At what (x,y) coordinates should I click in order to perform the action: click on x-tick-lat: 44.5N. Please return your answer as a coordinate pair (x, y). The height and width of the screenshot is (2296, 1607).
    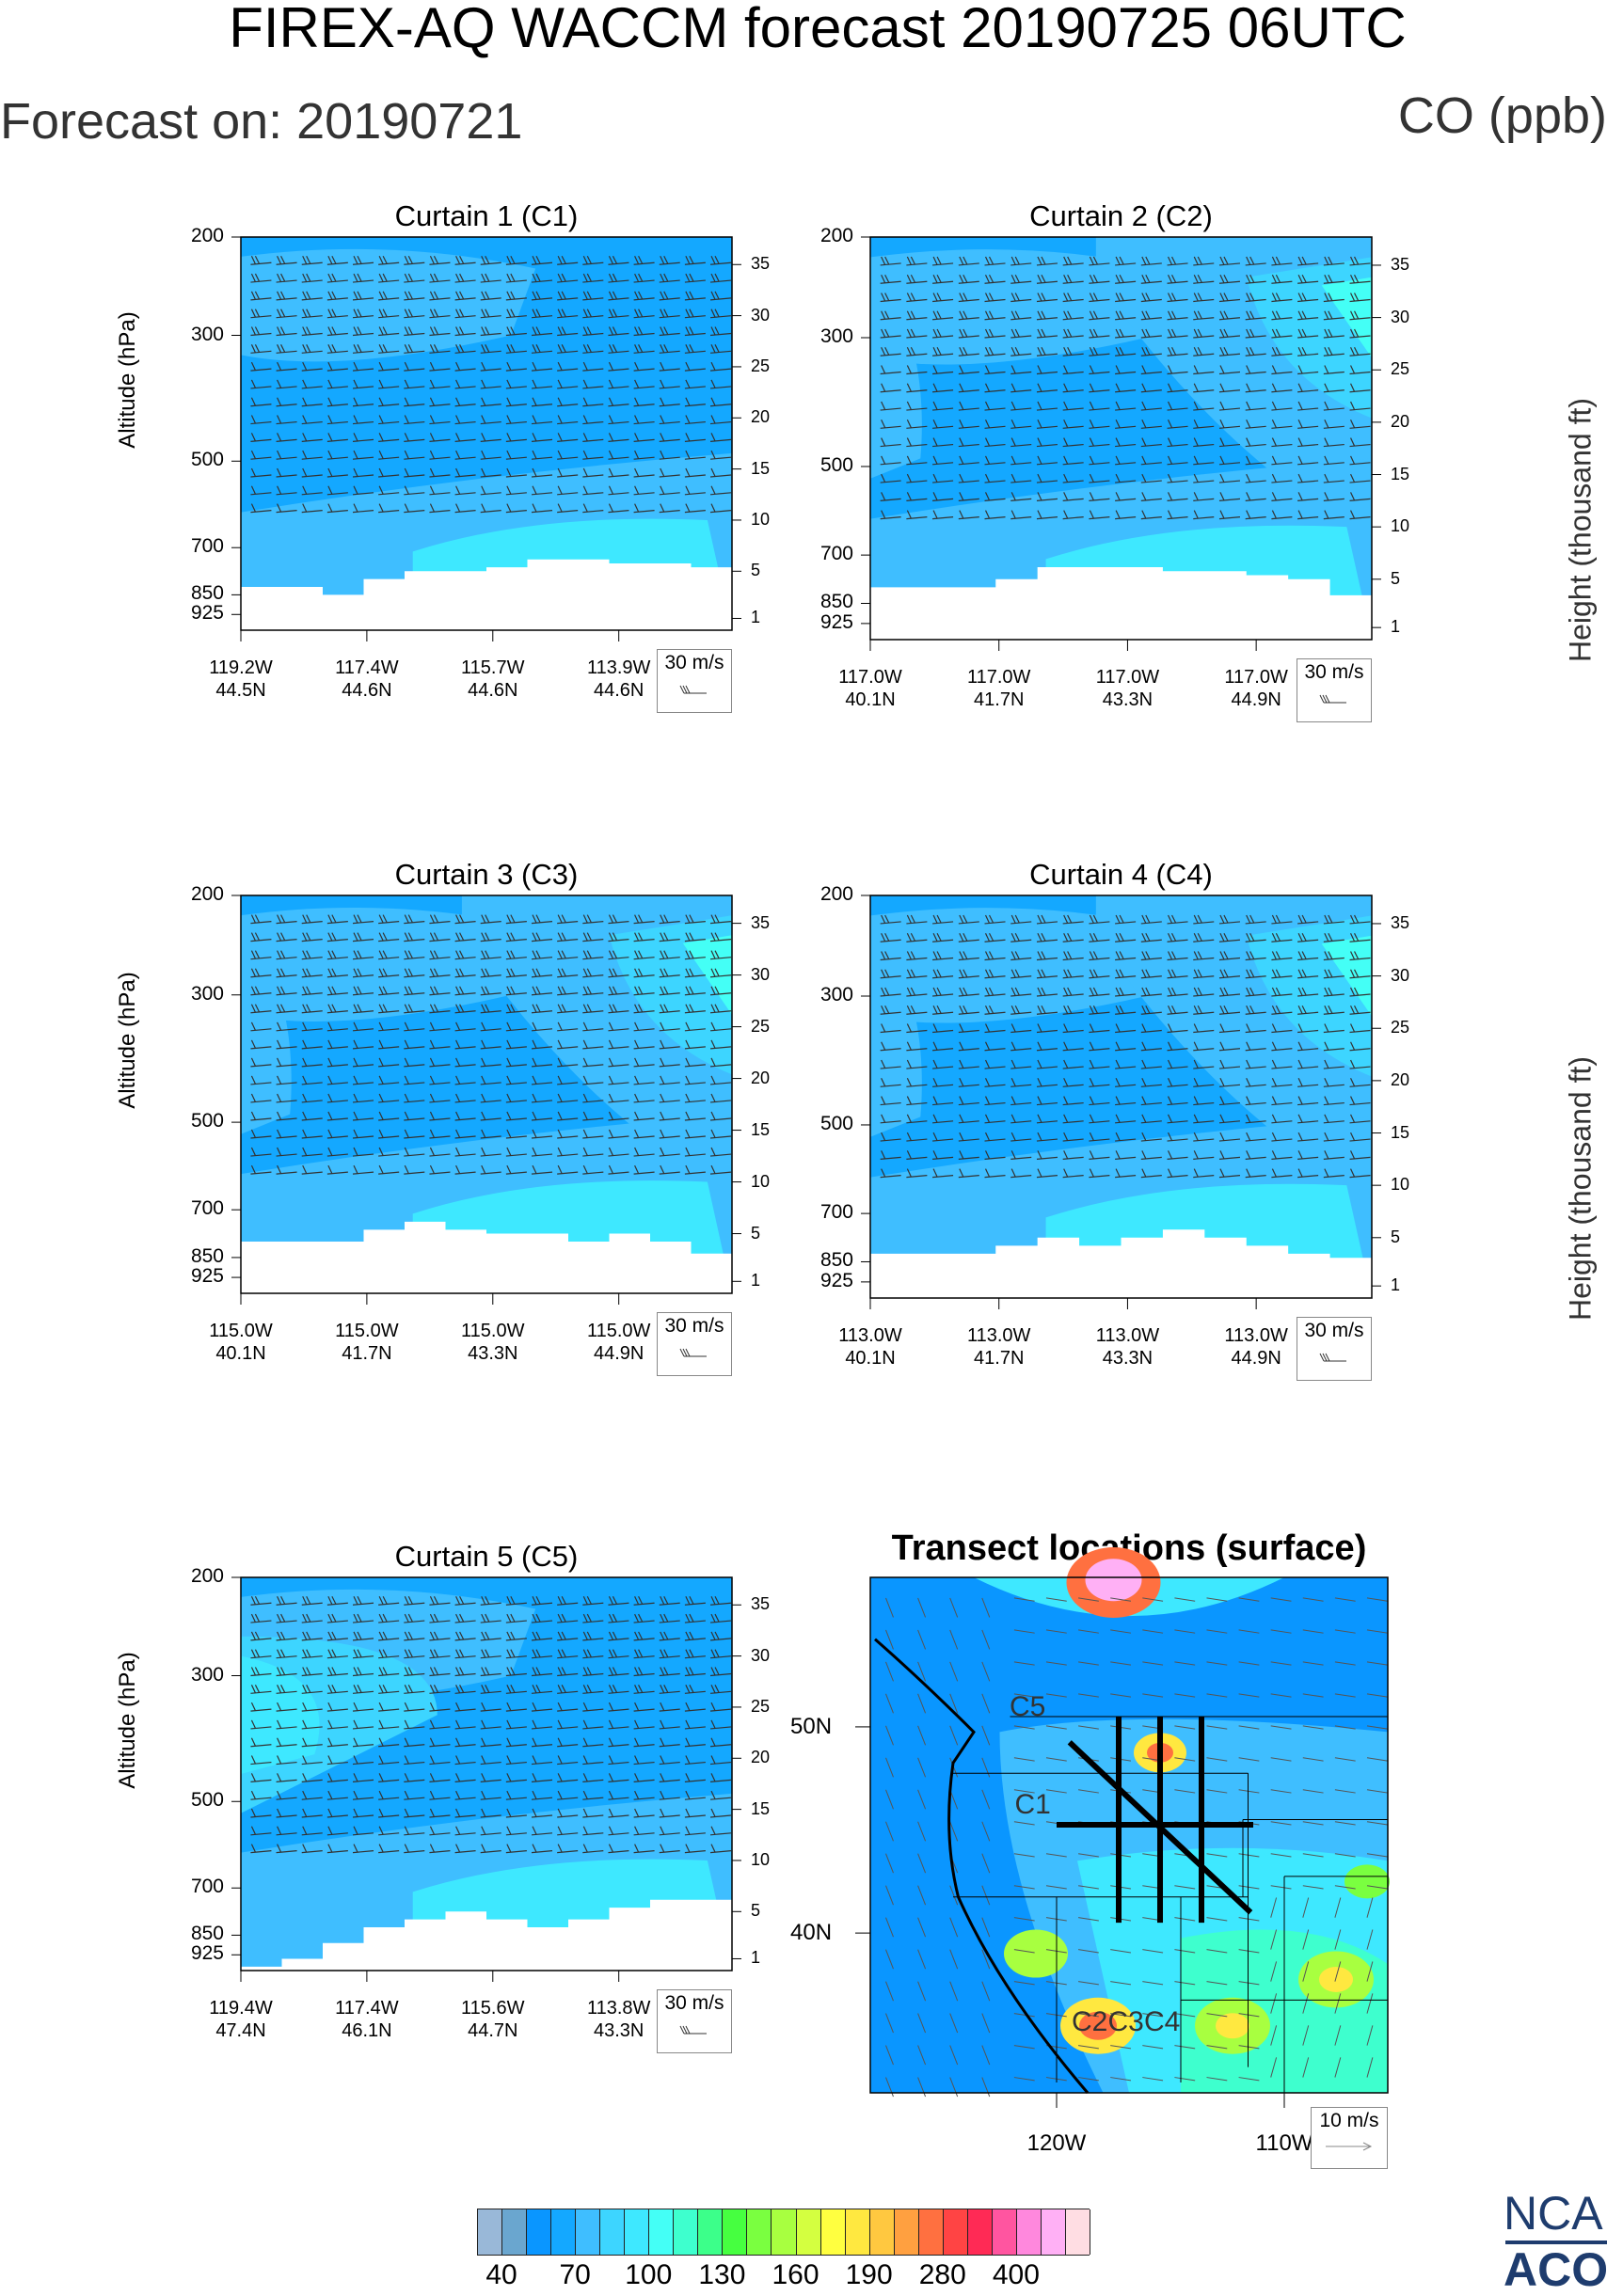
    Looking at the image, I should click on (241, 690).